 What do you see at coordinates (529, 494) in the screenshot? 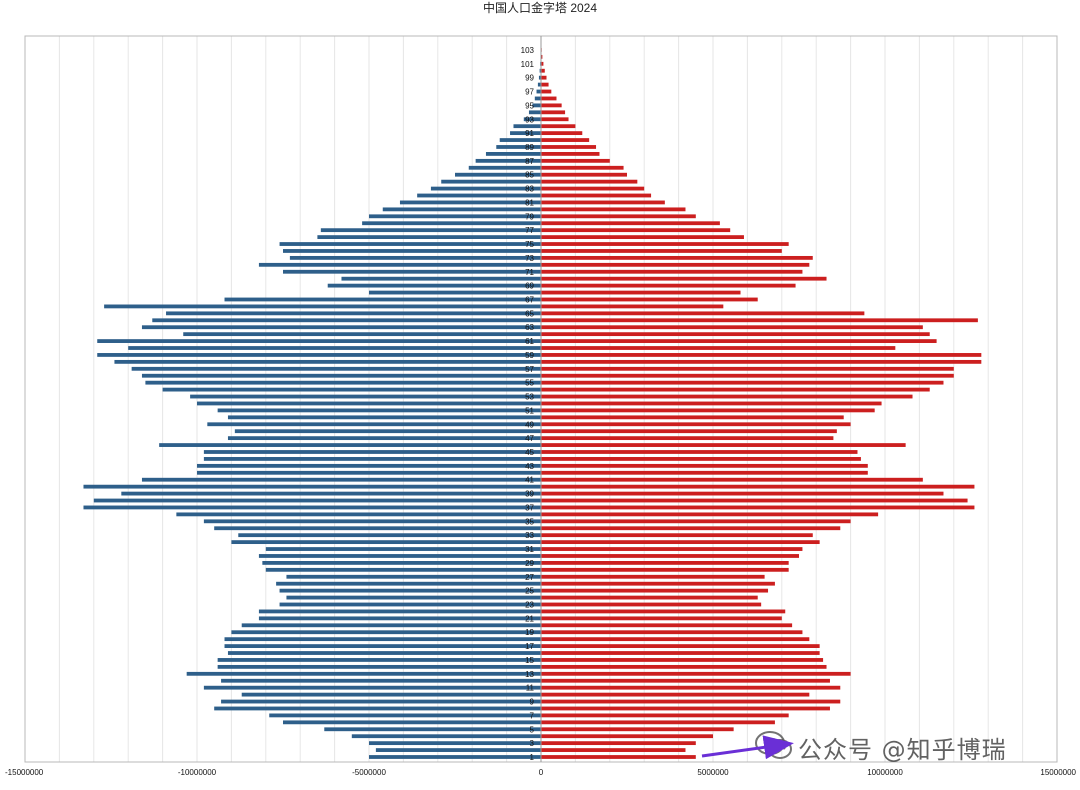
I see `age-tick-label: 39` at bounding box center [529, 494].